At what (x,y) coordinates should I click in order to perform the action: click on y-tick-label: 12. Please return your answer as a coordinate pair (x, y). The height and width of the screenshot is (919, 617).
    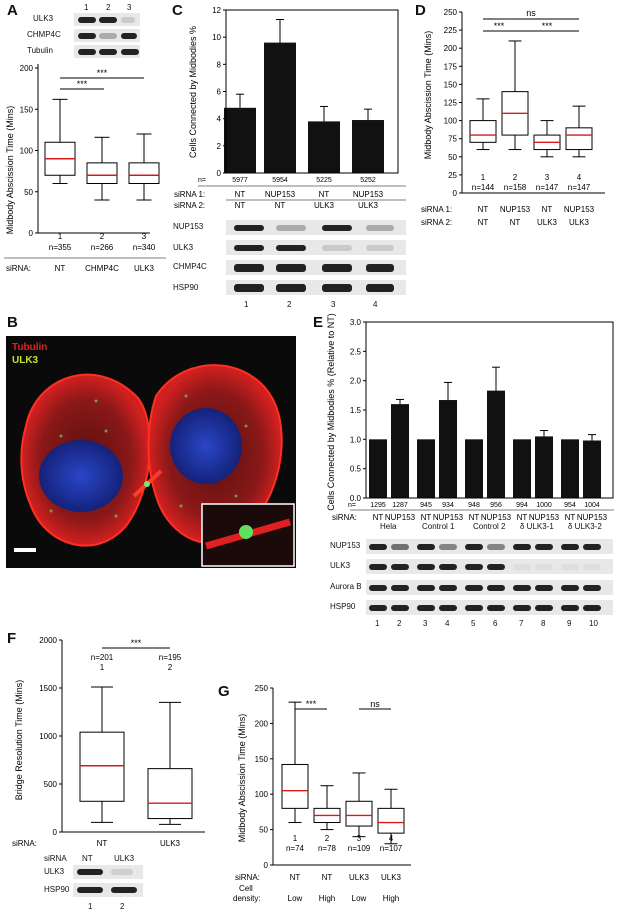
    Looking at the image, I should click on (216, 10).